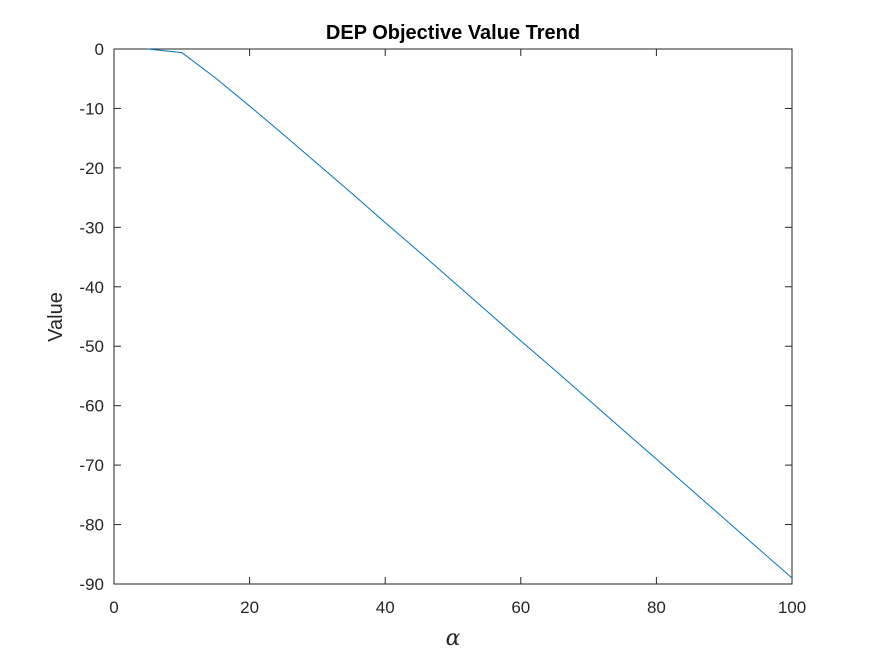 This screenshot has height=661, width=875. I want to click on x-tick-label: 100, so click(792, 607).